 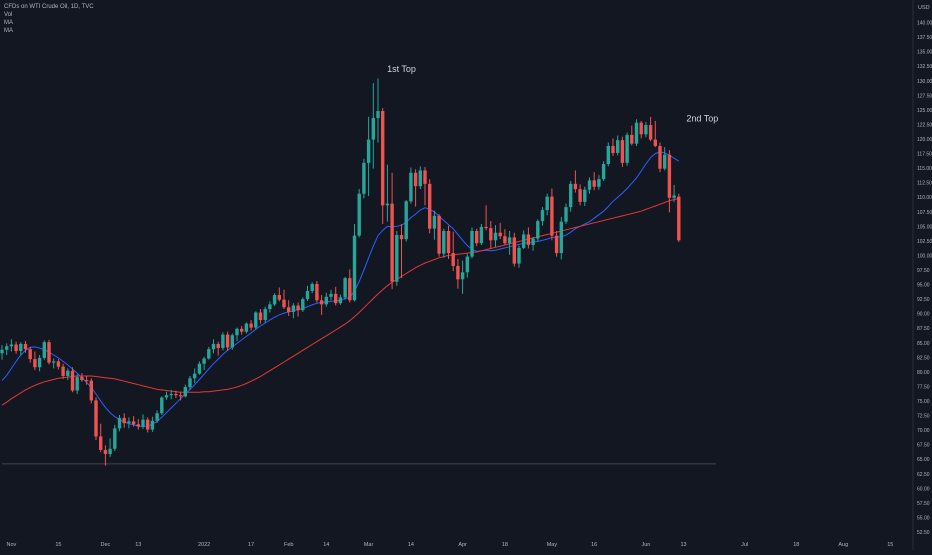 What do you see at coordinates (49, 7) in the screenshot?
I see `symbol-title: CFDs on WTI Crude Oil, 1D, TVC` at bounding box center [49, 7].